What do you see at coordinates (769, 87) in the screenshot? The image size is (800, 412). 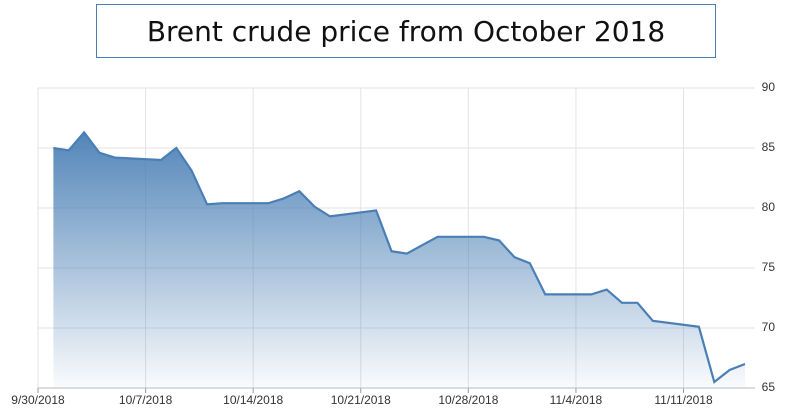 I see `y-tick-label: 90` at bounding box center [769, 87].